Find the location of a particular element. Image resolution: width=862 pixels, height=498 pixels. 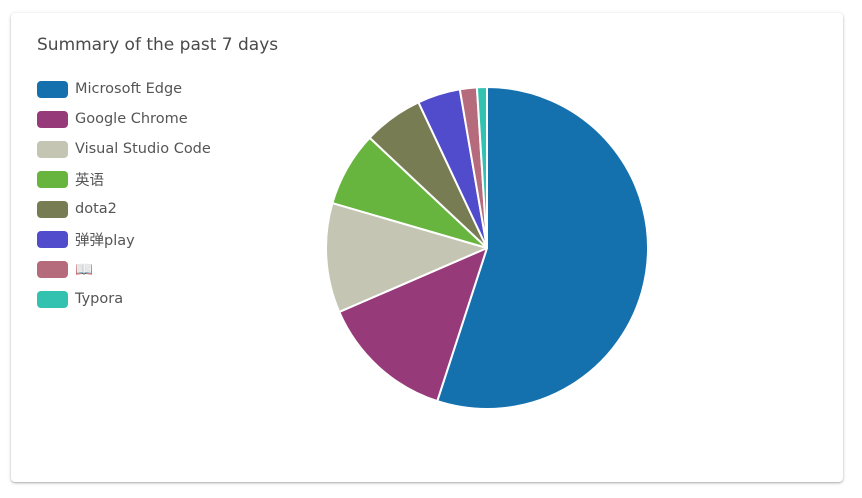

legend-item: 弹弹play is located at coordinates (124, 239).